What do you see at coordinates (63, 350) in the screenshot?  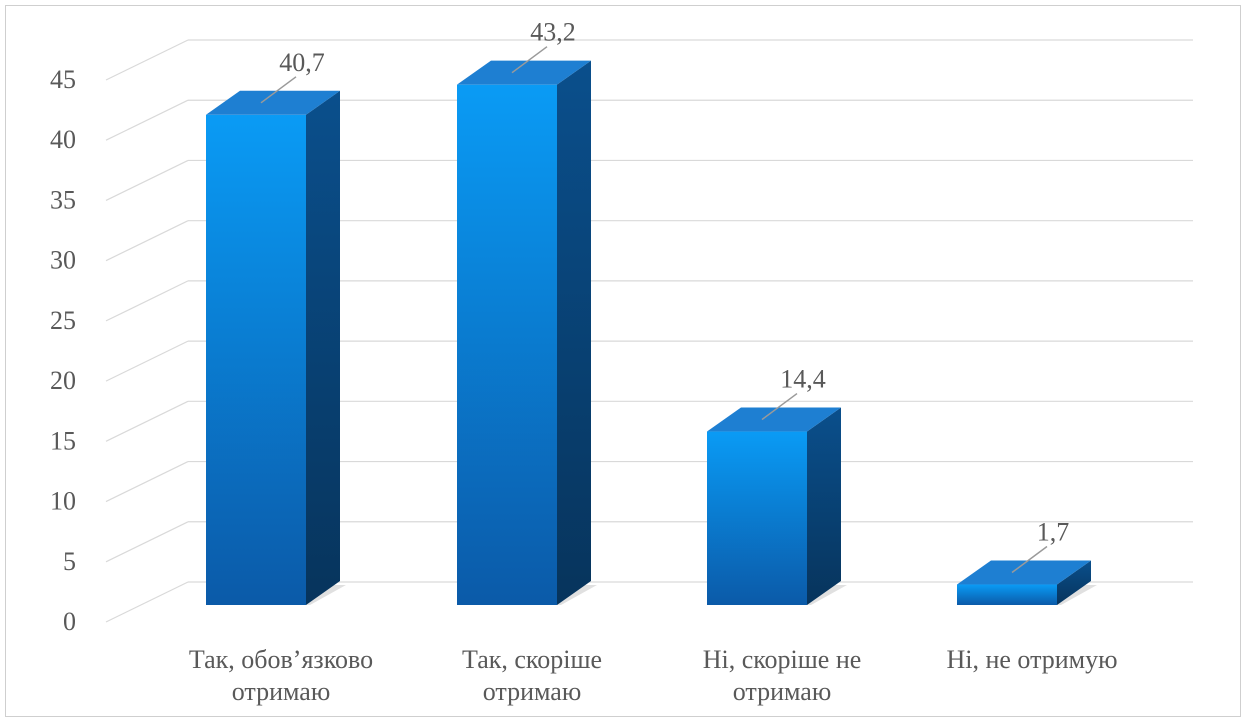 I see `y-axis: 0 5 10 15 20 25 30 35 40 45` at bounding box center [63, 350].